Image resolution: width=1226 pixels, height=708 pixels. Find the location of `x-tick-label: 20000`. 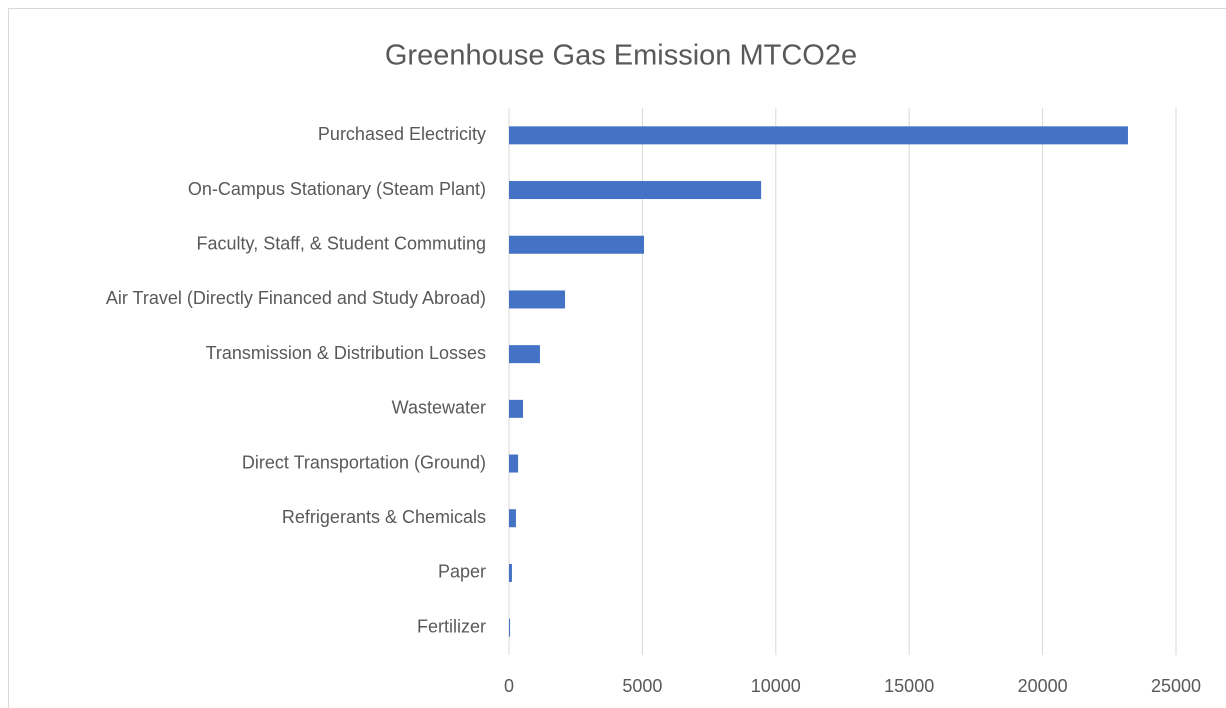

x-tick-label: 20000 is located at coordinates (1043, 686).